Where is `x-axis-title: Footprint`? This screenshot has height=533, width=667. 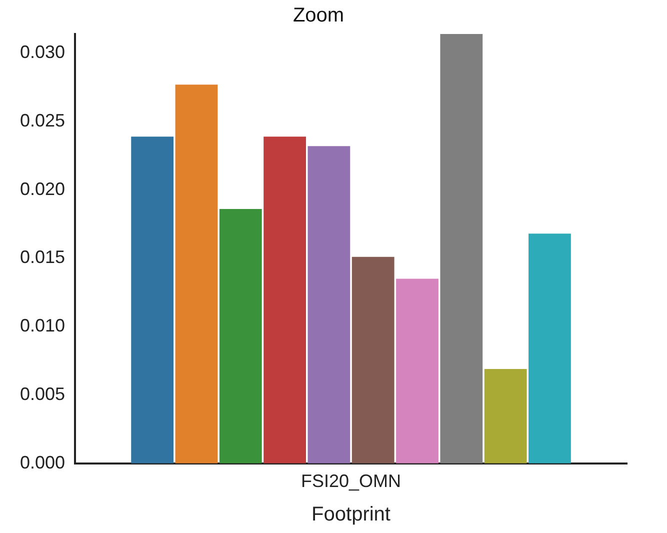 x-axis-title: Footprint is located at coordinates (351, 515).